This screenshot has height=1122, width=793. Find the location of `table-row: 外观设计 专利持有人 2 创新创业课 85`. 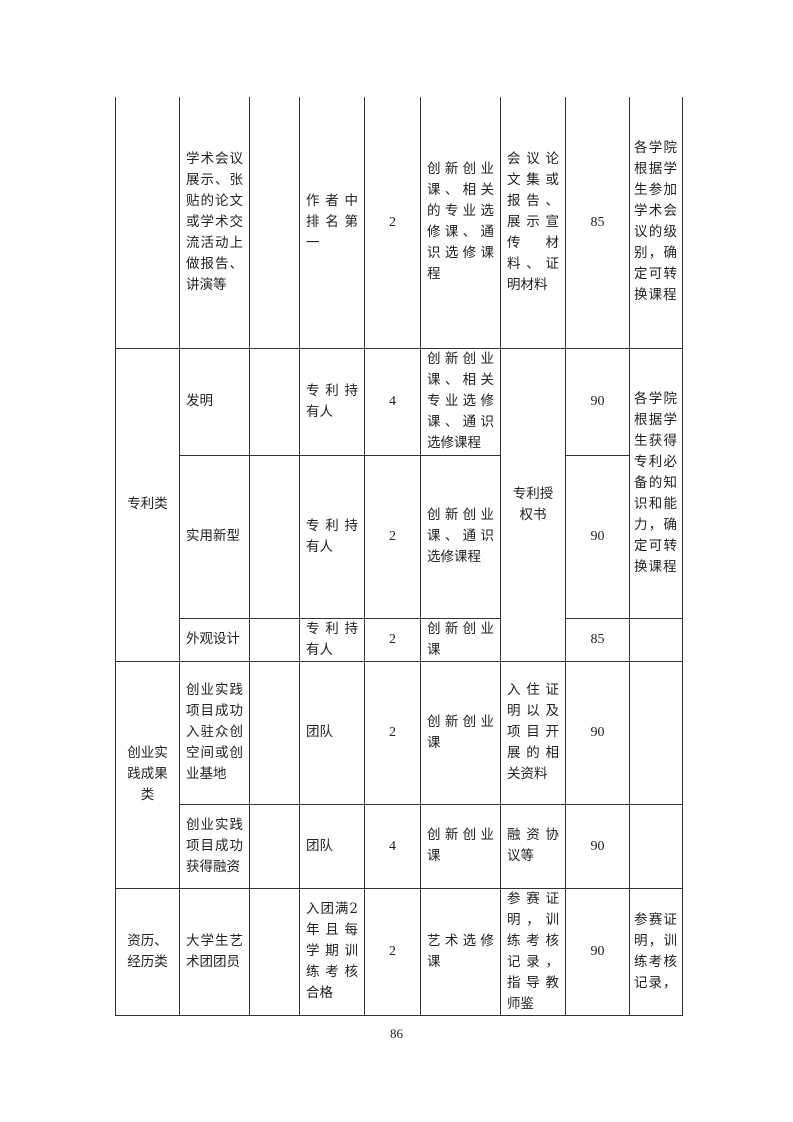

table-row: 外观设计 专利持有人 2 创新创业课 85 is located at coordinates (399, 639).